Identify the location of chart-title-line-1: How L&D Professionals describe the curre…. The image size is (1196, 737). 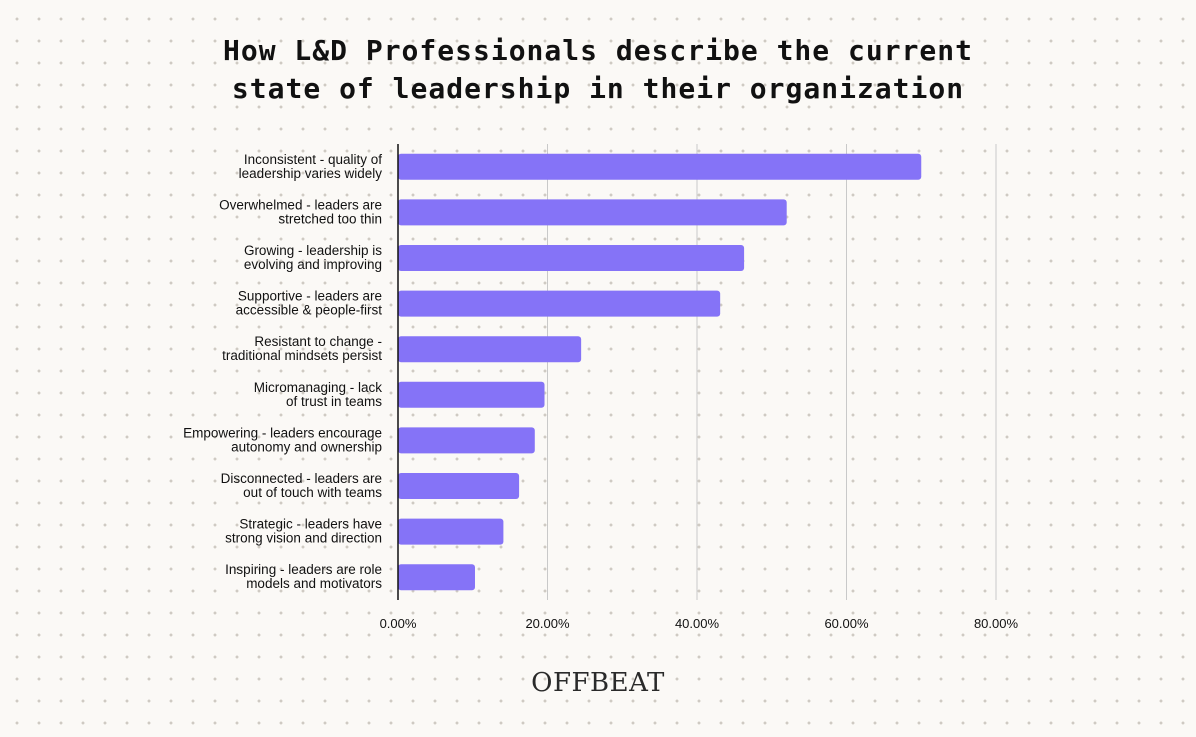
(597, 50).